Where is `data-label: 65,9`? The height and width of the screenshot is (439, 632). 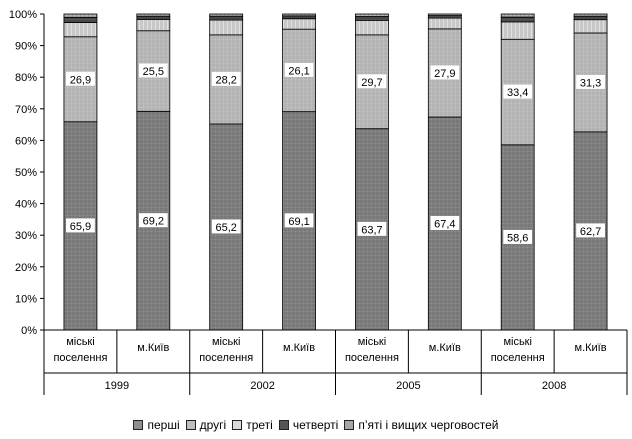
data-label: 65,9 is located at coordinates (80, 227).